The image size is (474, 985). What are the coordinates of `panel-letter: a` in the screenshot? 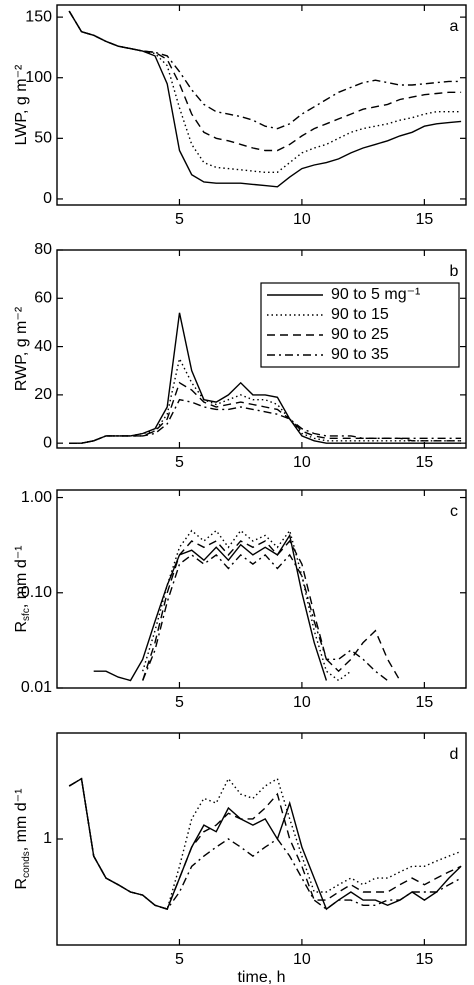 It's located at (454, 26).